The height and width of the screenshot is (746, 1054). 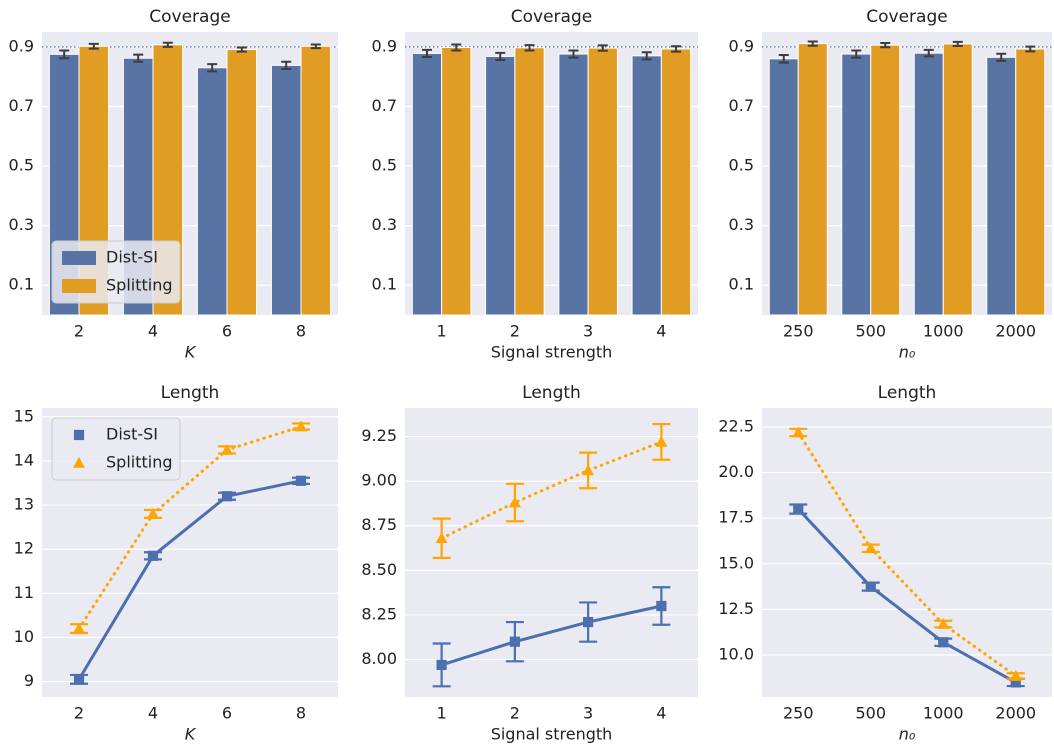 What do you see at coordinates (384, 45) in the screenshot?
I see `y-tick-label: 0.9` at bounding box center [384, 45].